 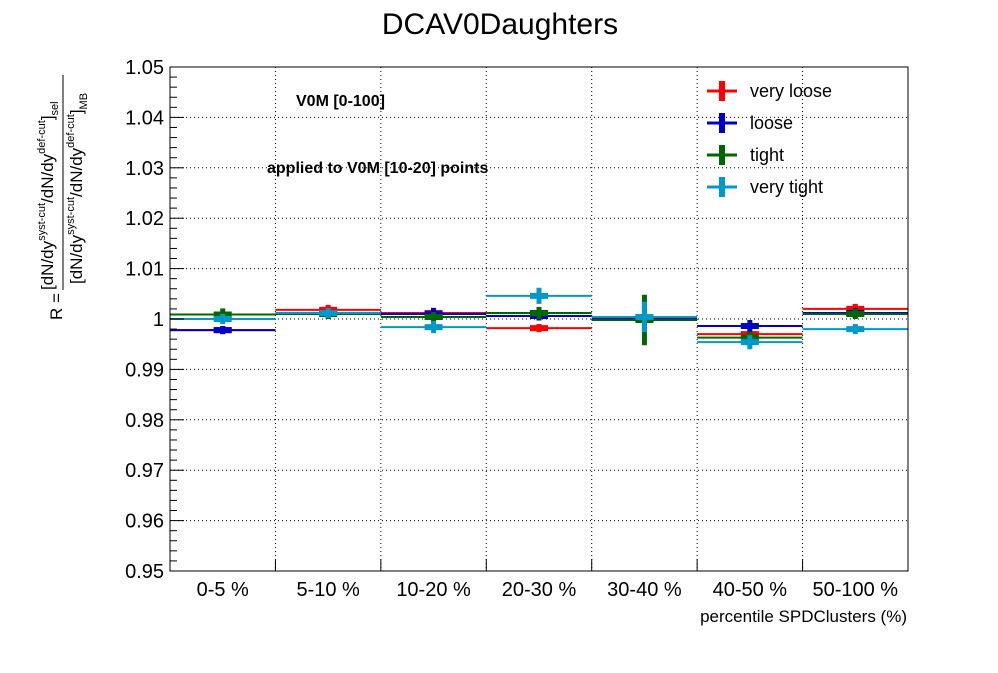 I want to click on x-tick-label: 10-20 %, so click(x=433, y=590).